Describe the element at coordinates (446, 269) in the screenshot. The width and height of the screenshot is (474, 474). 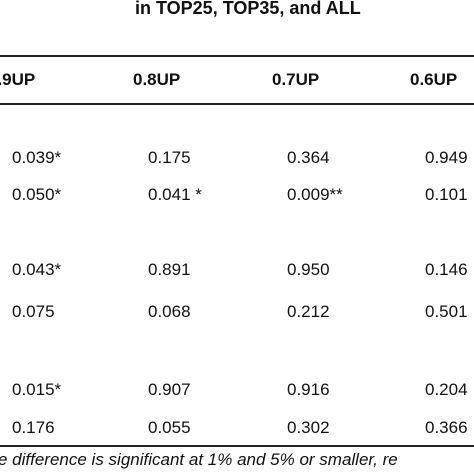
I see `cell: 0.146` at that location.